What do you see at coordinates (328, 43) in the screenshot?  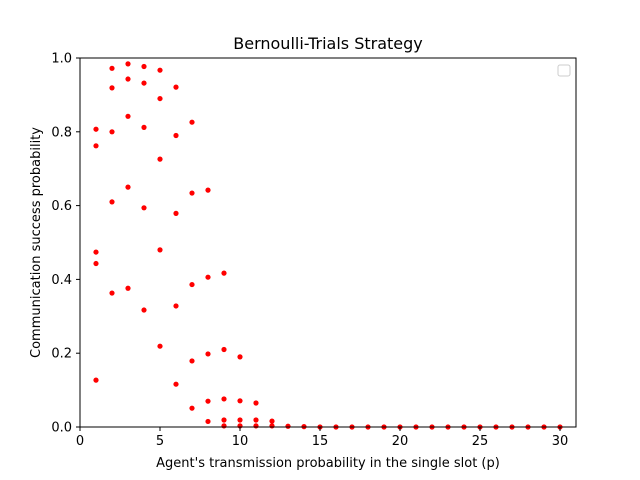 I see `chart-title: Bernoulli-Trials Strategy` at bounding box center [328, 43].